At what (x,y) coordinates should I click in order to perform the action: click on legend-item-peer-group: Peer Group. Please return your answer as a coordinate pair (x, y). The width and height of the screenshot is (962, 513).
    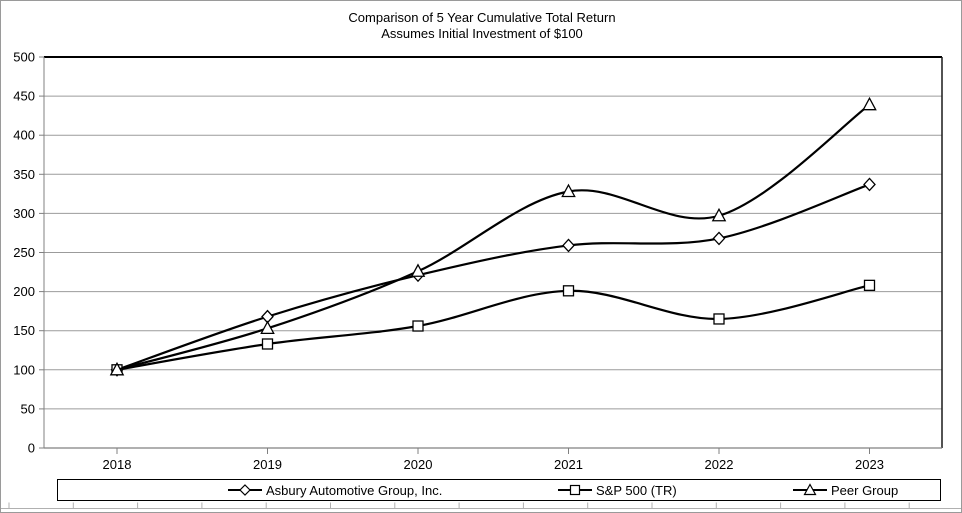
    Looking at the image, I should click on (845, 490).